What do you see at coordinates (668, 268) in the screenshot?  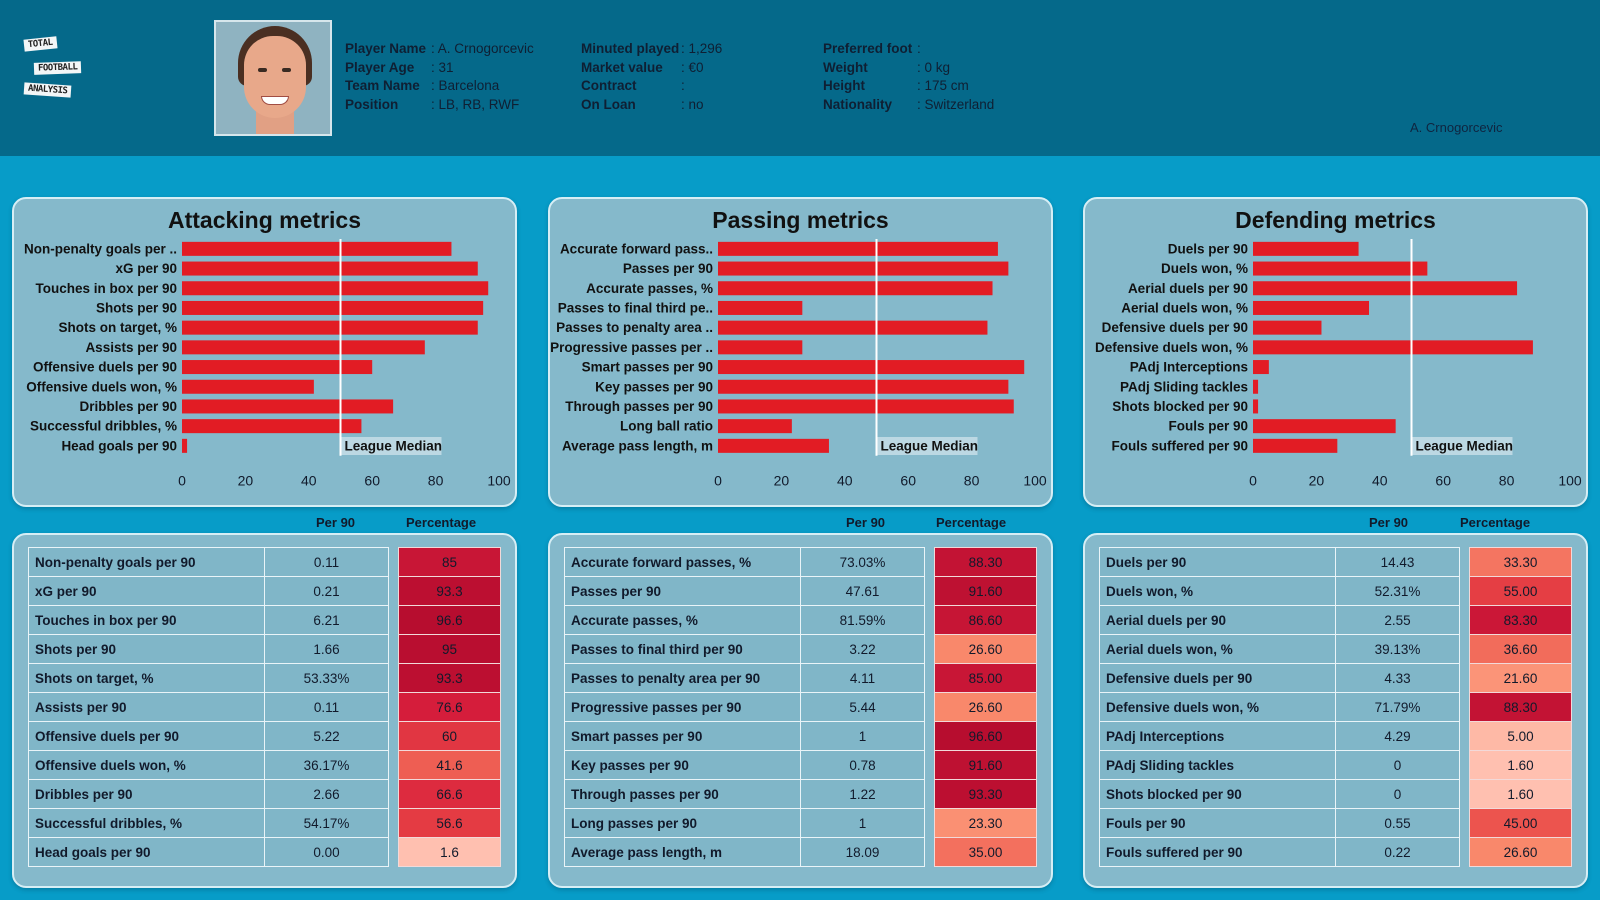 I see `category-label: Passes per 90` at bounding box center [668, 268].